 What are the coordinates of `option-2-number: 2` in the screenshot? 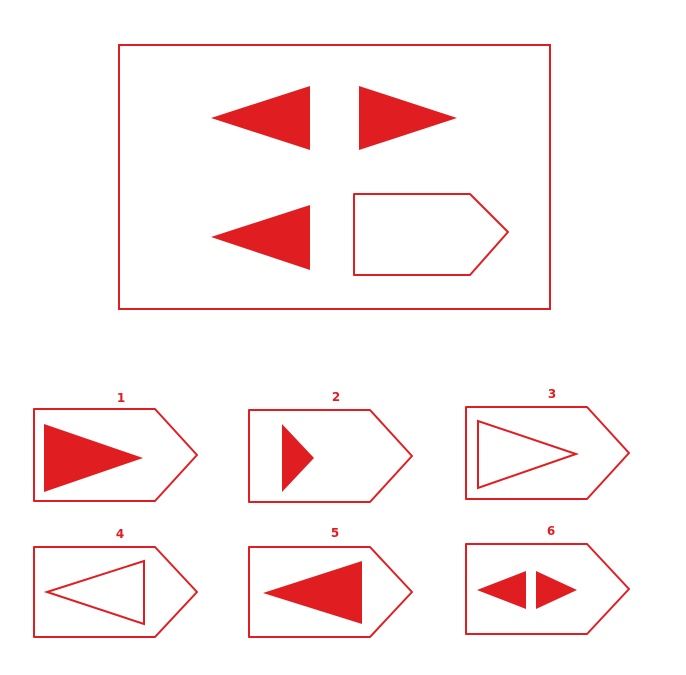 It's located at (336, 397).